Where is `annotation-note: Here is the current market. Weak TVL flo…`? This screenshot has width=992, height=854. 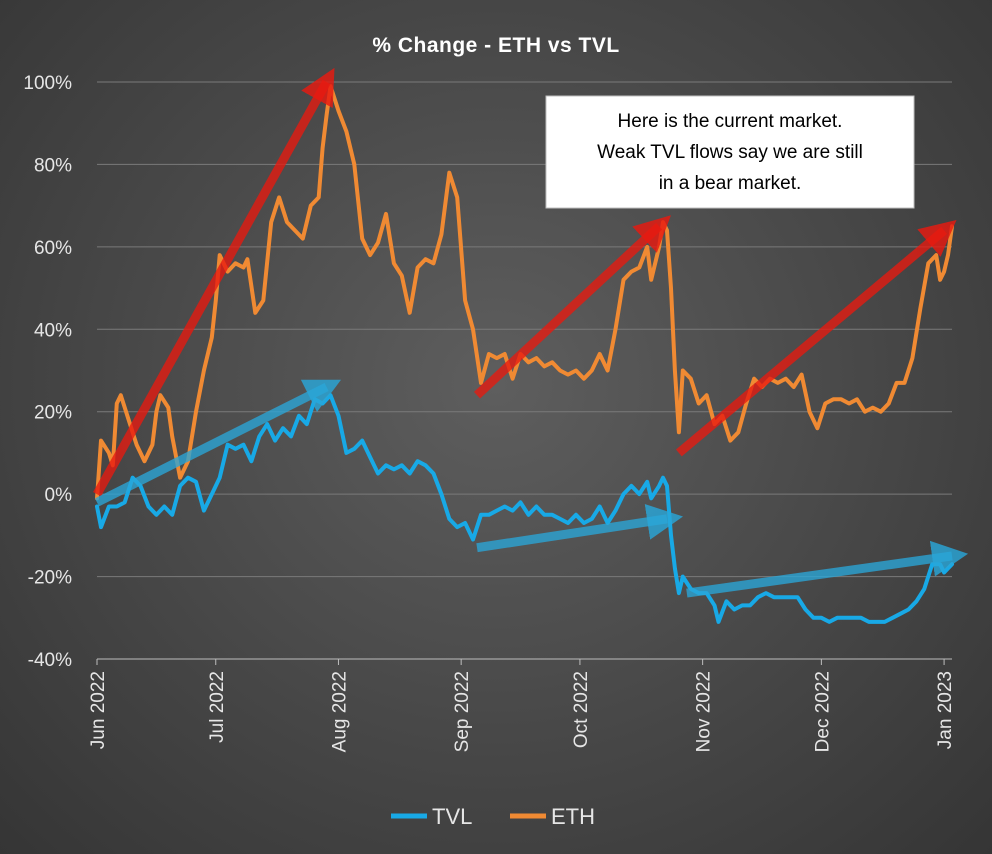 annotation-note: Here is the current market. Weak TVL flo… is located at coordinates (730, 152).